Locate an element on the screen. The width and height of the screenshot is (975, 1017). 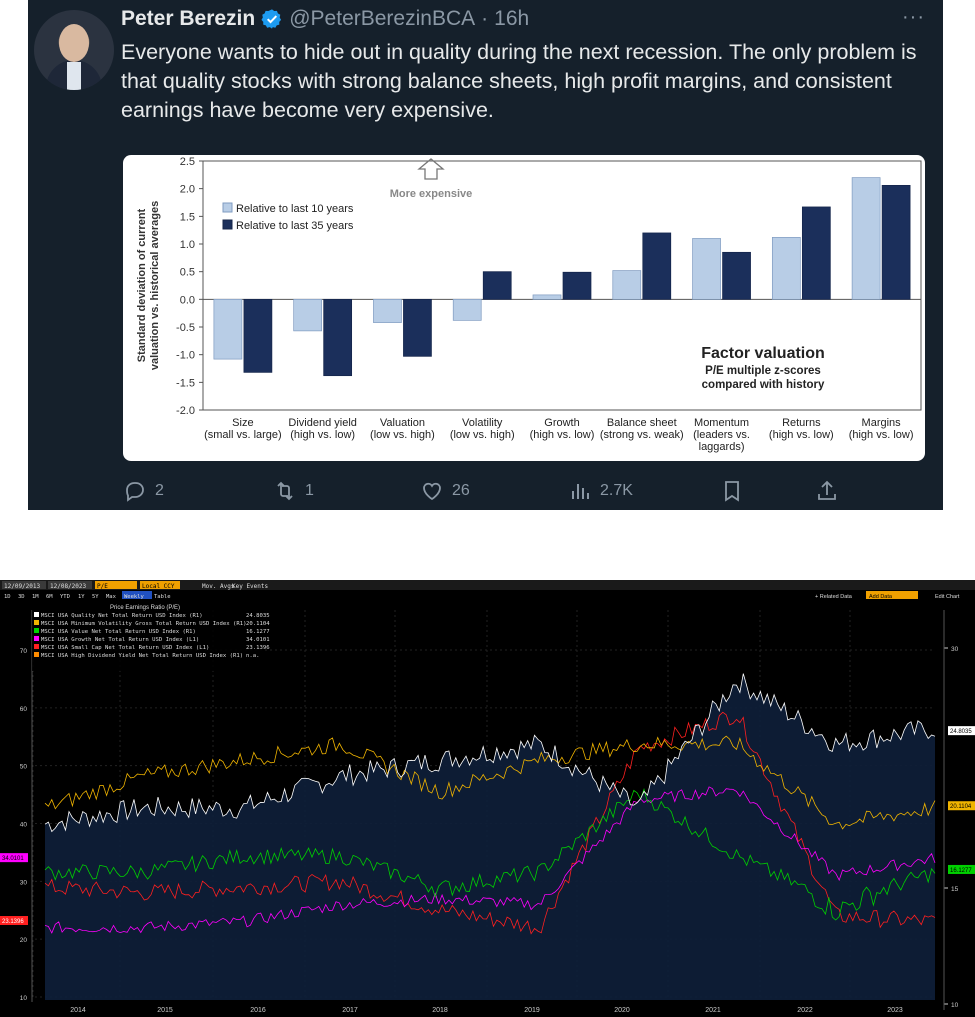
y-tick-label: -2.0 is located at coordinates (185, 411).